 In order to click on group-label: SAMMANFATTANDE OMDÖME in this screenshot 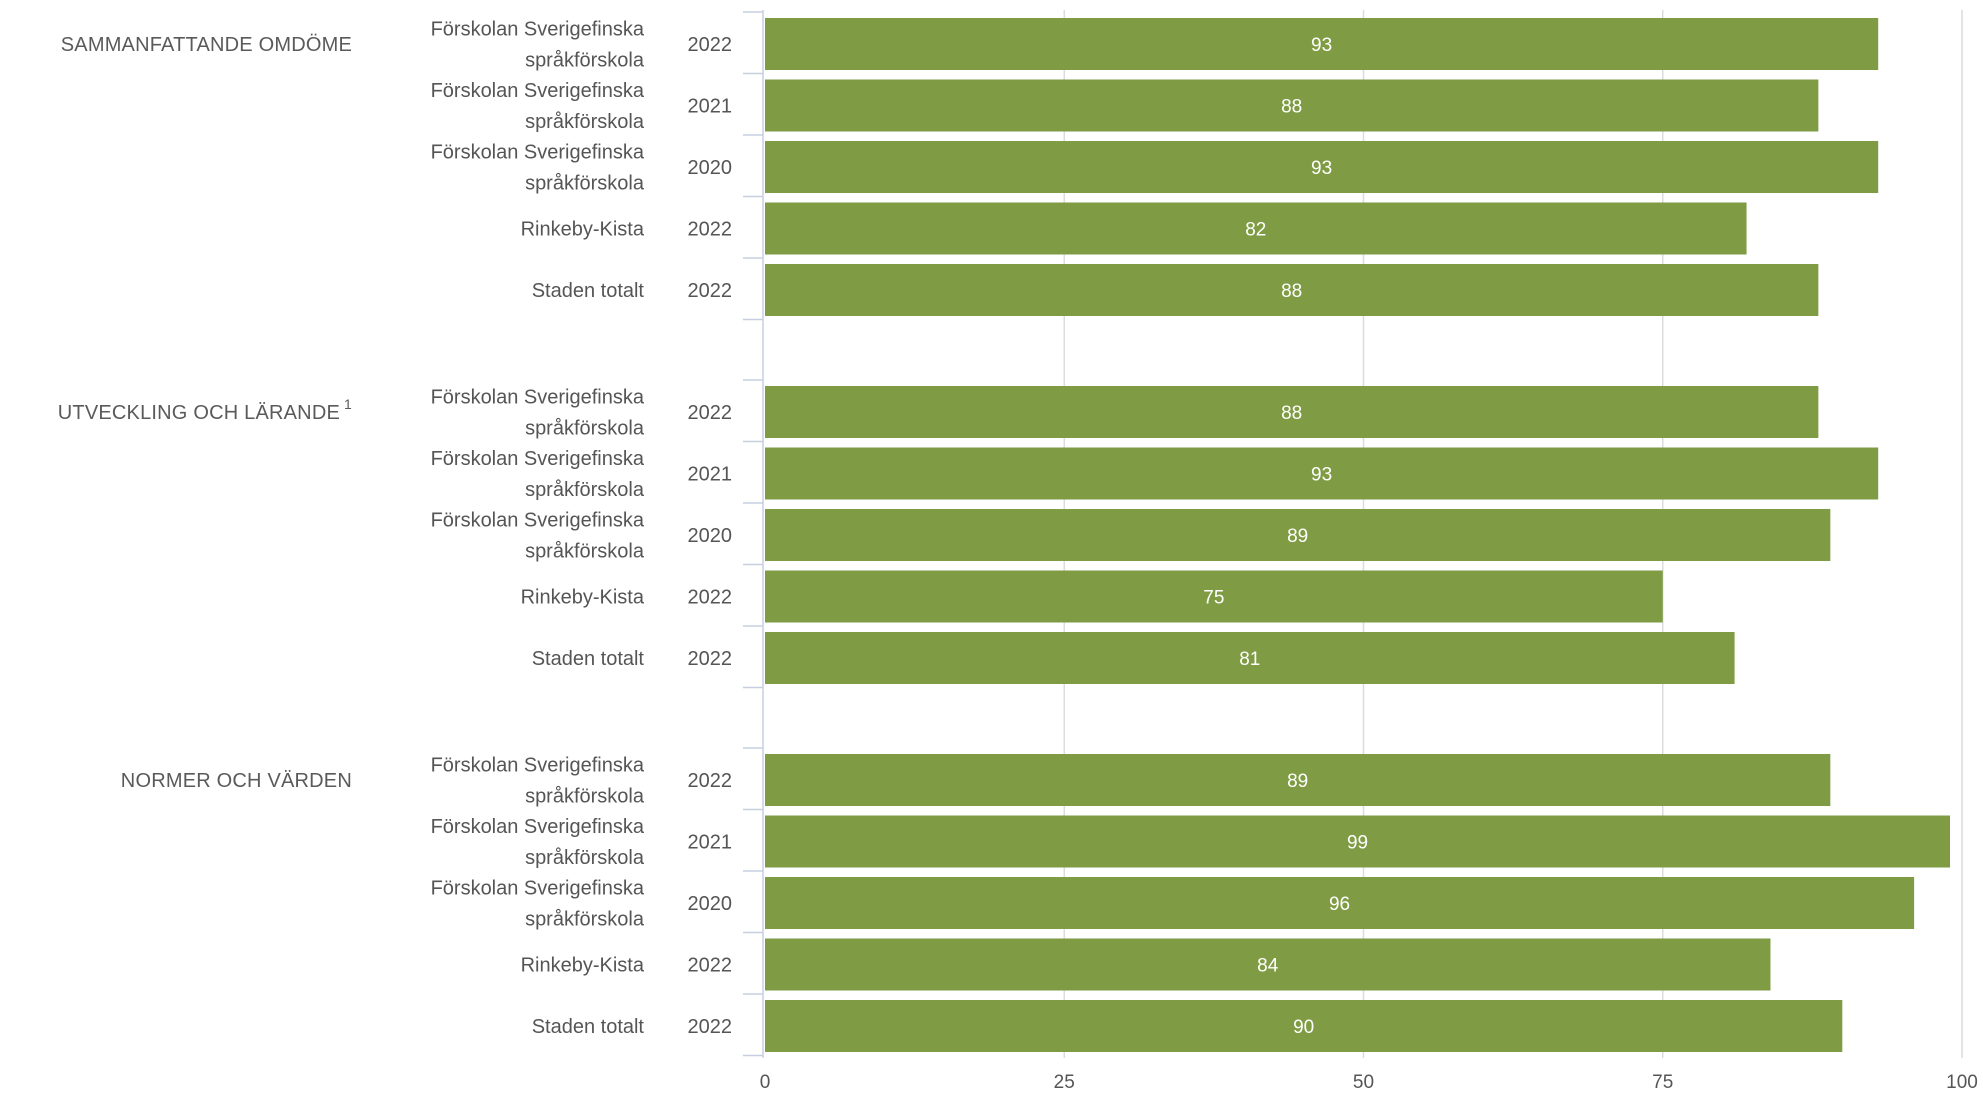, I will do `click(206, 45)`.